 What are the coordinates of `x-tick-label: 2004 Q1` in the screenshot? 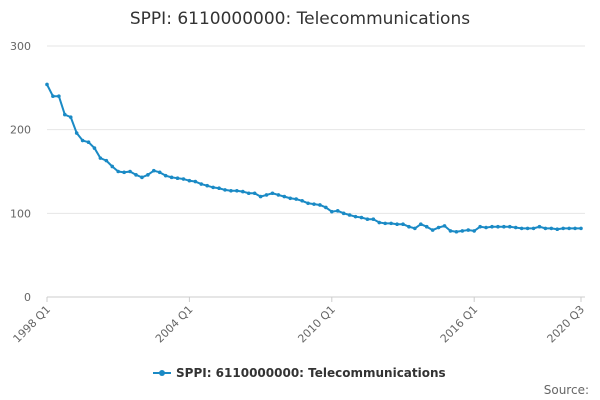 It's located at (174, 324).